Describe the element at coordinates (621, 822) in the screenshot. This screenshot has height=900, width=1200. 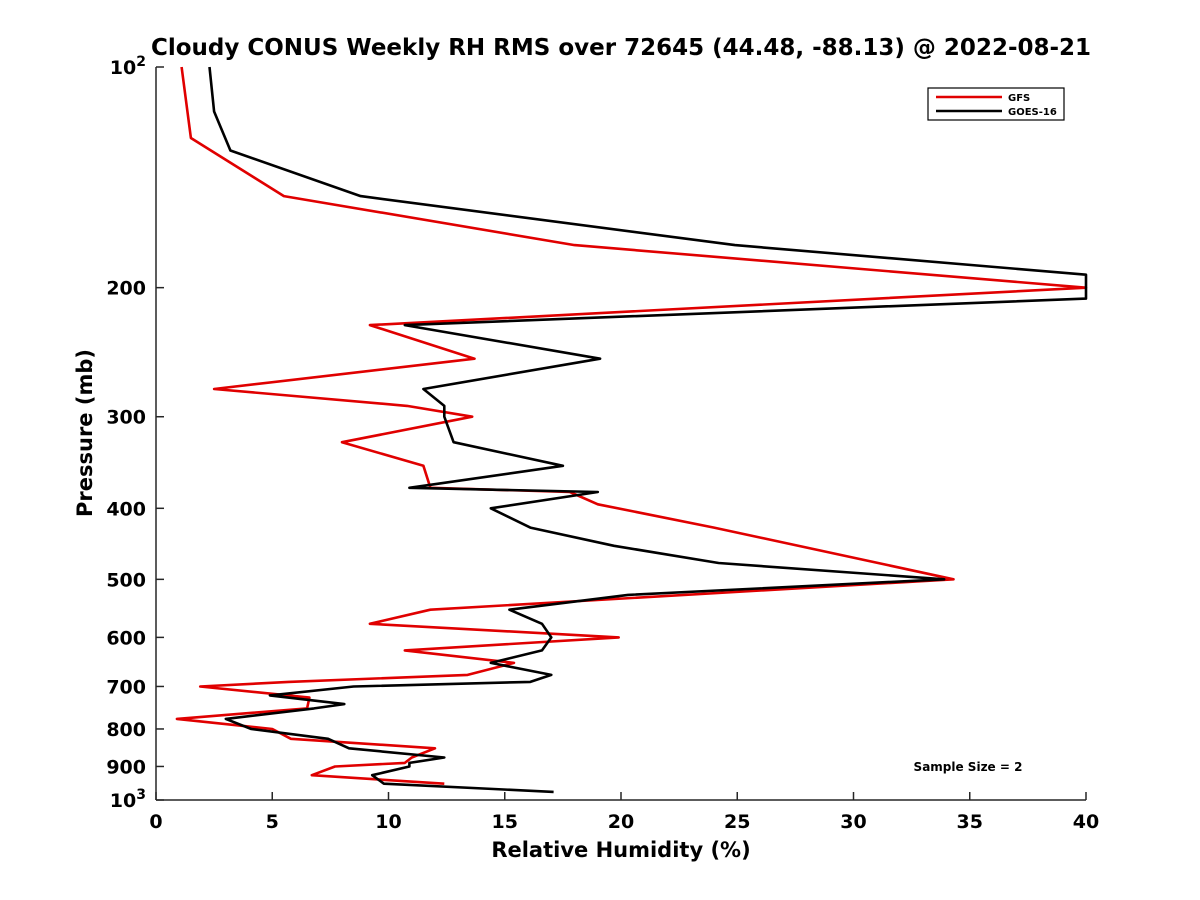
I see `x-tick-label: 20` at that location.